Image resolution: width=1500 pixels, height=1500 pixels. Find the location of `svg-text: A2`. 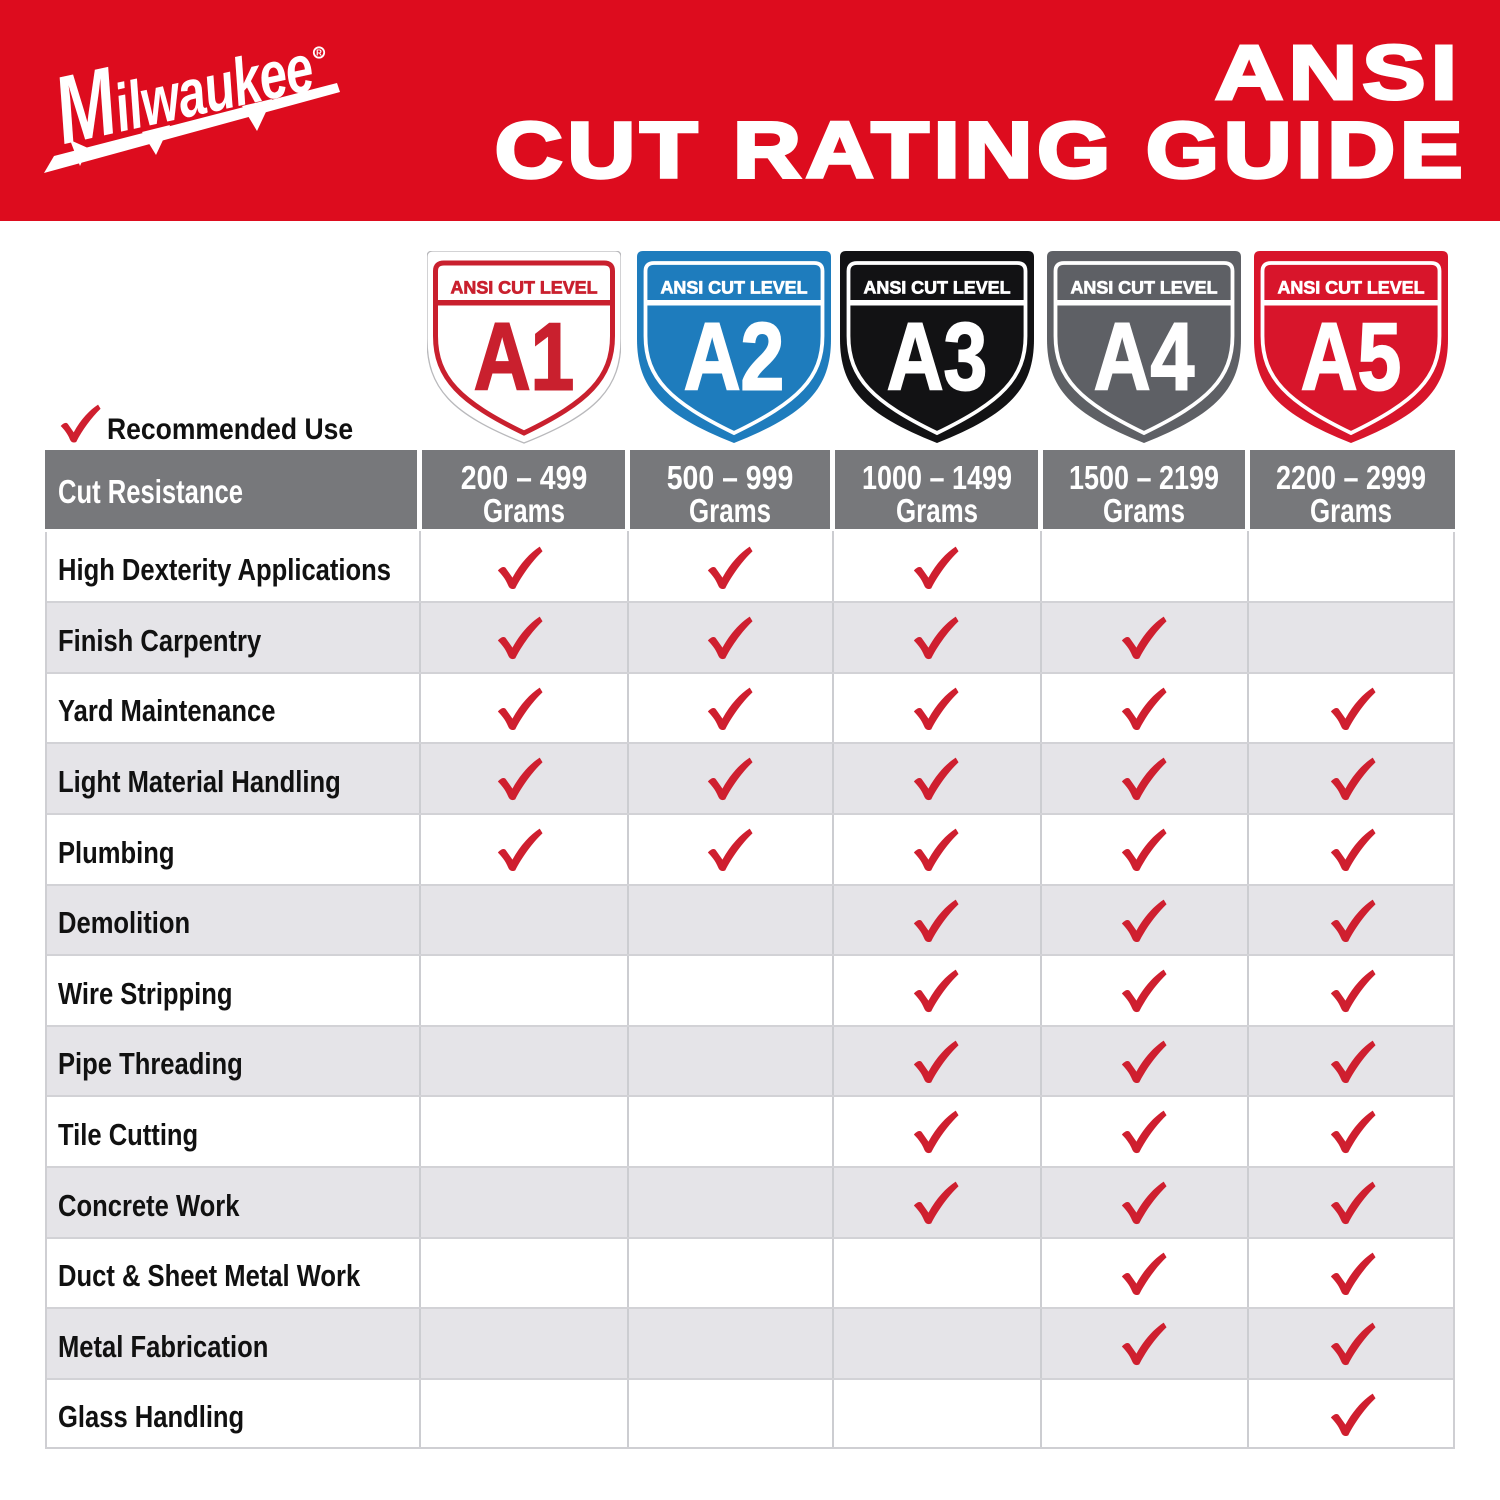

svg-text: A2 is located at coordinates (734, 356).